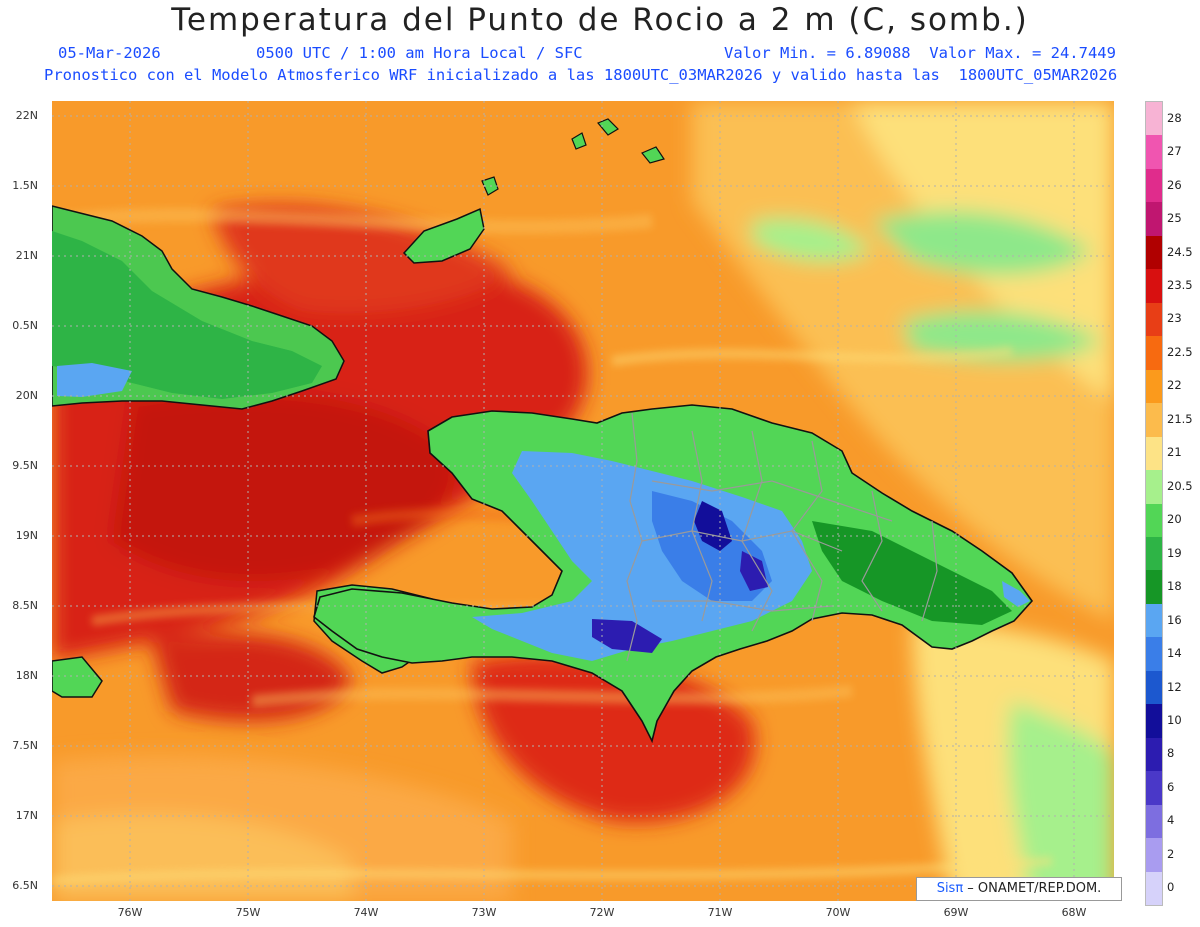  Describe the element at coordinates (950, 888) in the screenshot. I see `brand-logo: Sisπ` at that location.